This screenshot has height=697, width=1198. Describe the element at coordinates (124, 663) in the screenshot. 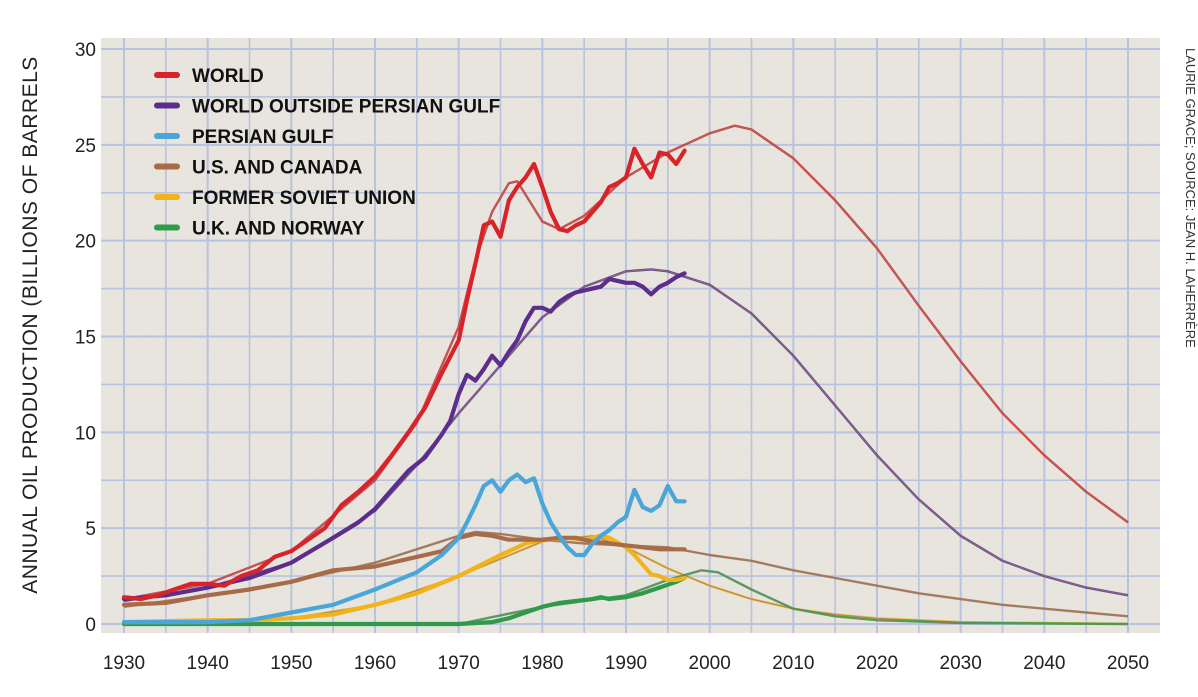

I see `x-tick-label: 1930` at that location.